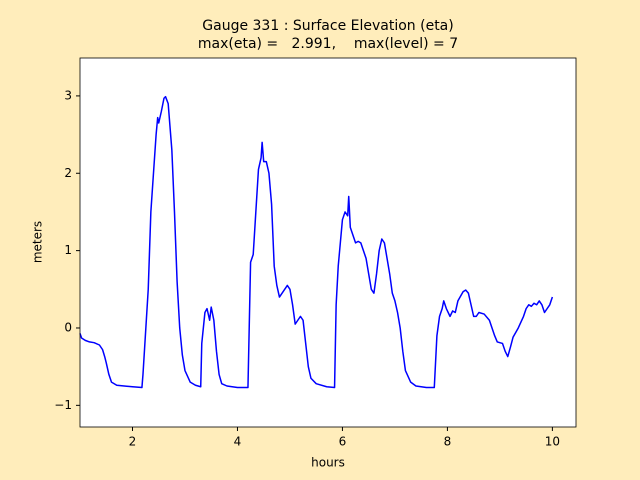  What do you see at coordinates (343, 442) in the screenshot?
I see `x-tick-label: 6` at bounding box center [343, 442].